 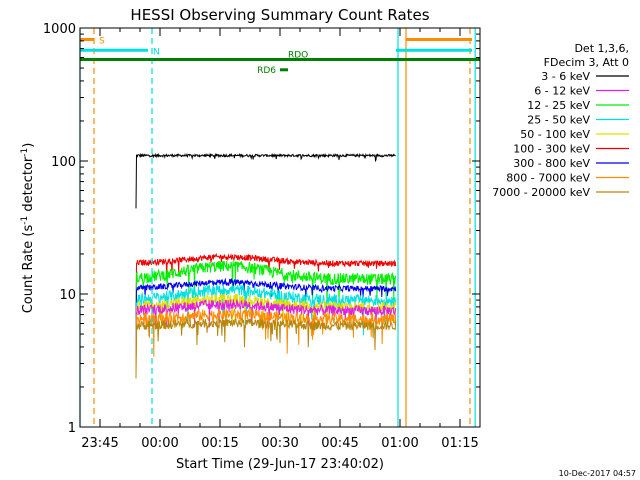 What do you see at coordinates (28, 269) in the screenshot?
I see `y-axis-label-part-1: Count Rate (s` at bounding box center [28, 269].